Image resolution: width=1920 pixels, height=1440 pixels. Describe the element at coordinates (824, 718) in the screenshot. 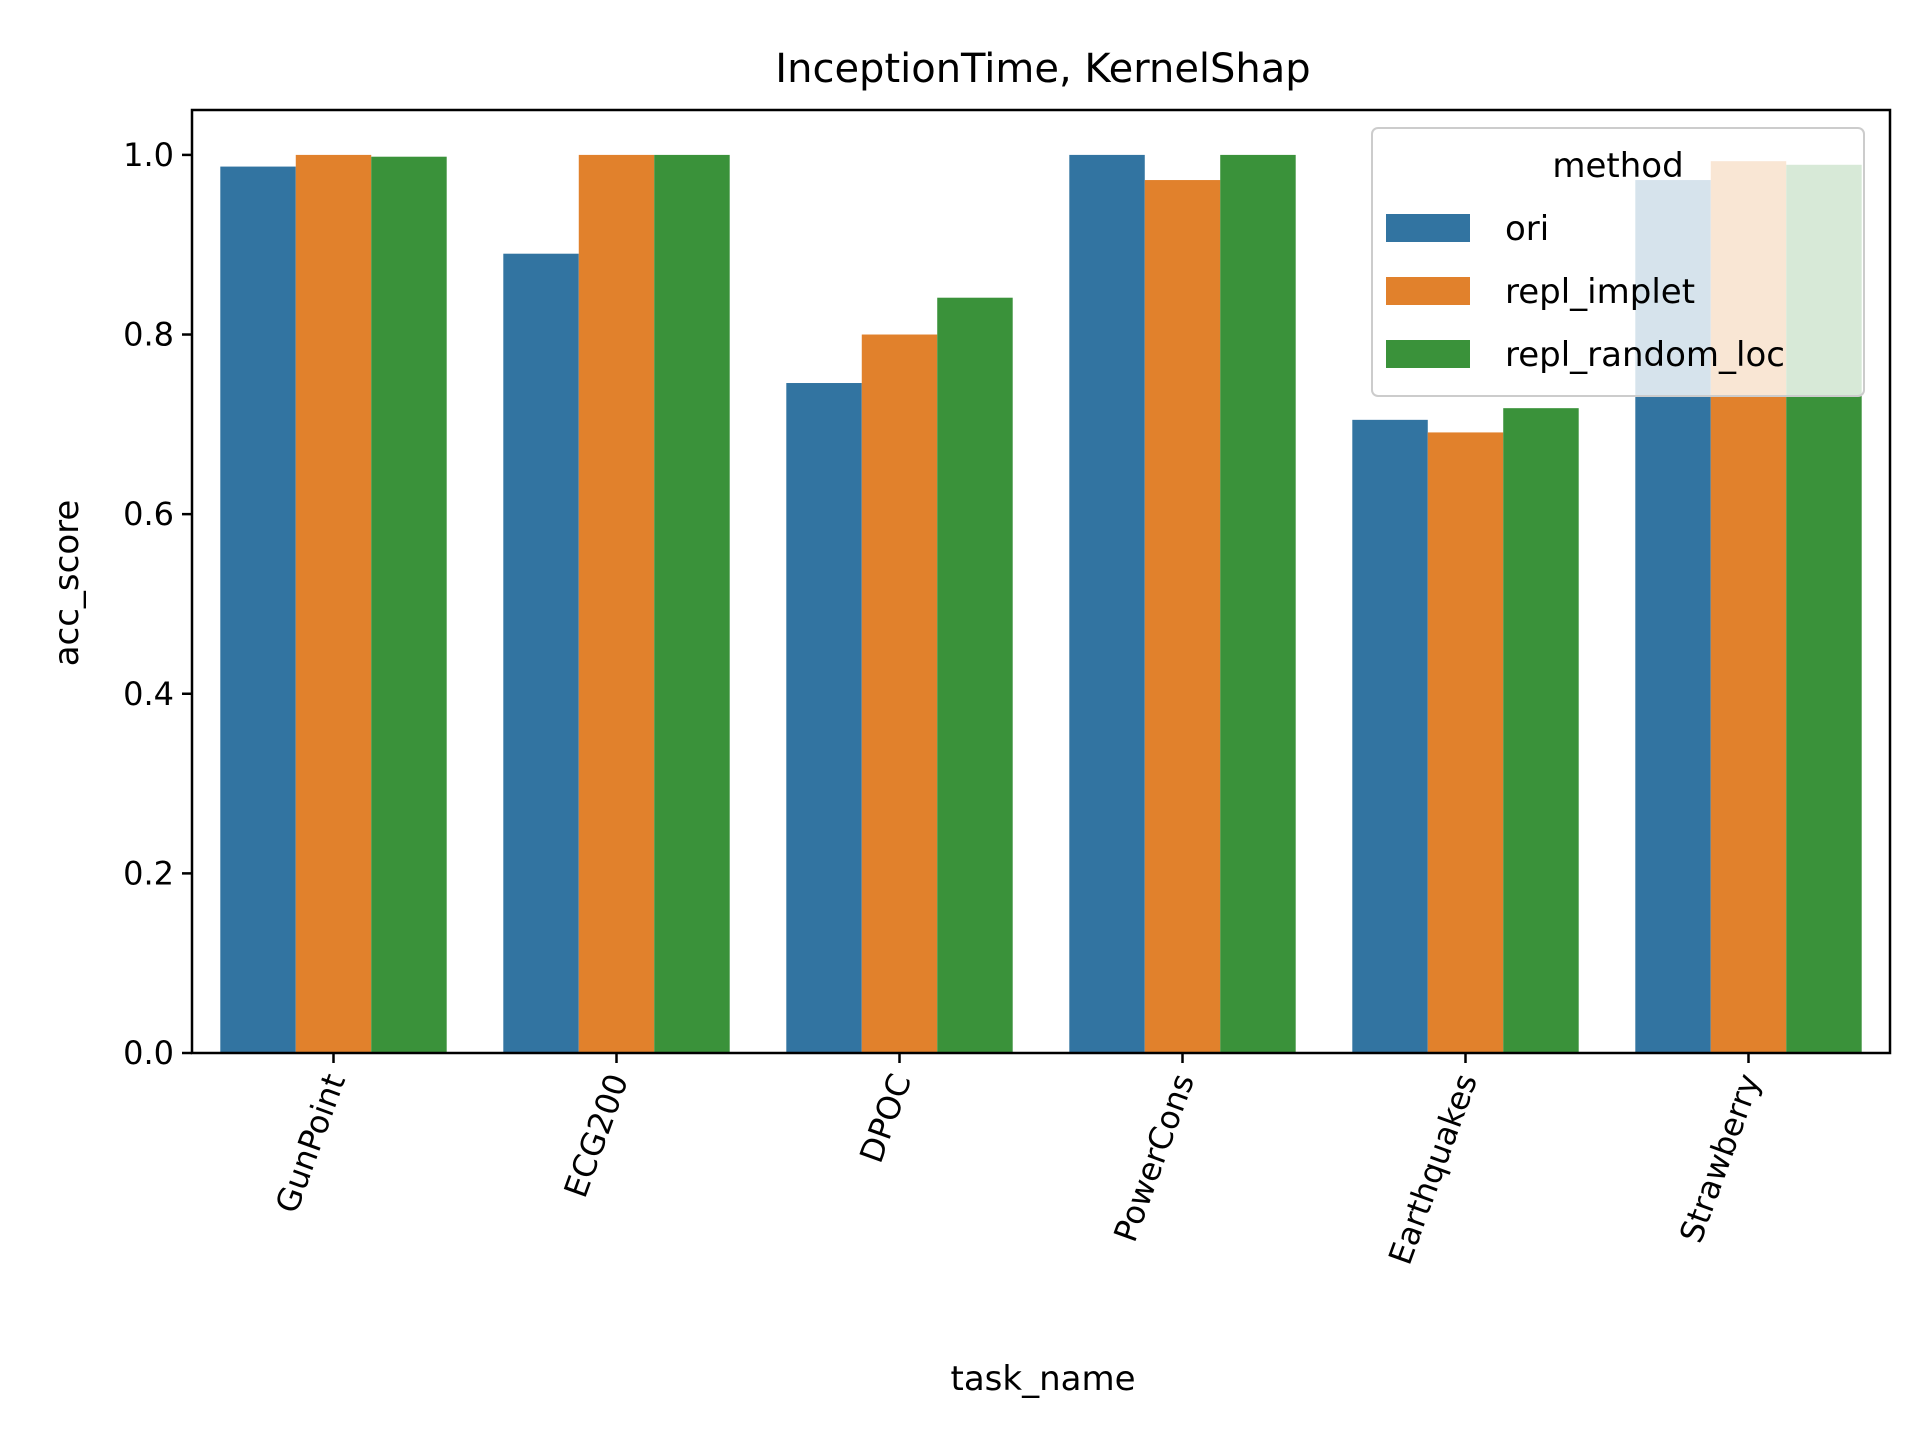

I see `bar-ori-DPOC` at that location.